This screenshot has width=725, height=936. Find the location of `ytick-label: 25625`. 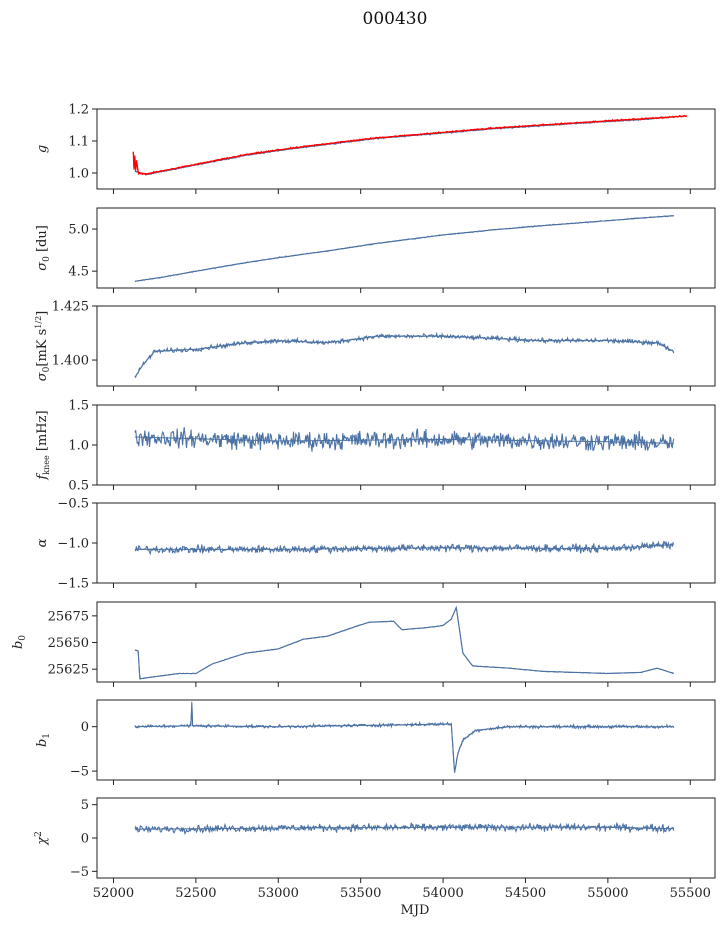

ytick-label: 25625 is located at coordinates (68, 670).